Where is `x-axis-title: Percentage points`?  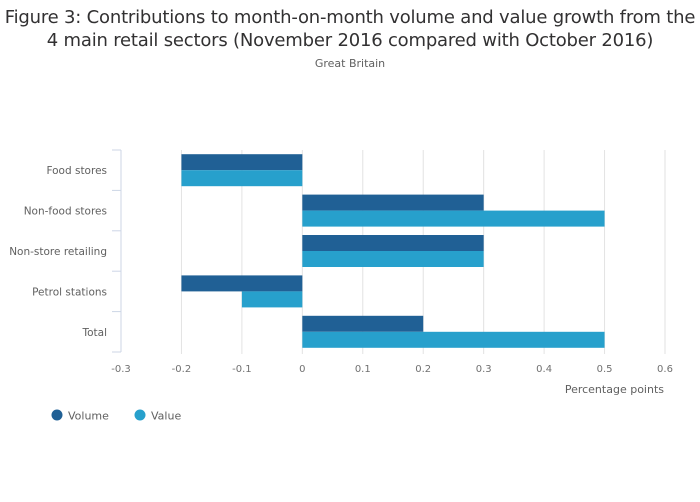 x-axis-title: Percentage points is located at coordinates (614, 389).